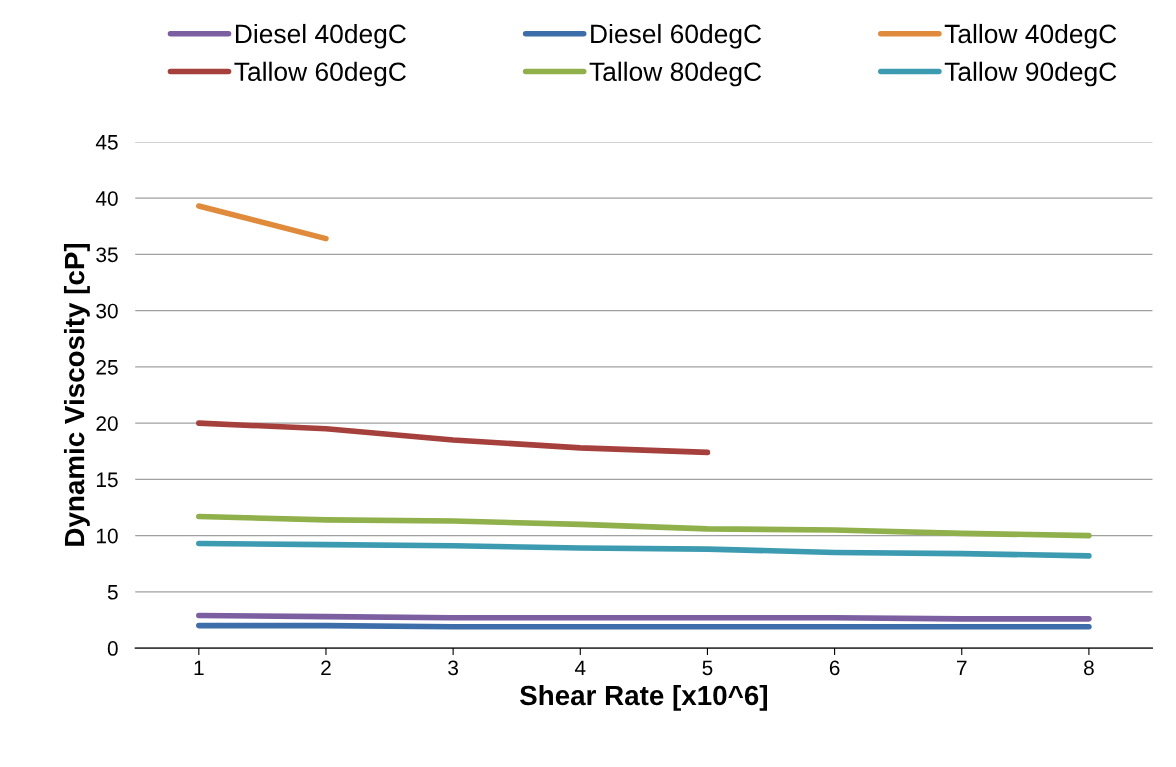 Image resolution: width=1176 pixels, height=767 pixels. What do you see at coordinates (1089, 668) in the screenshot?
I see `x-tick-label: 8` at bounding box center [1089, 668].